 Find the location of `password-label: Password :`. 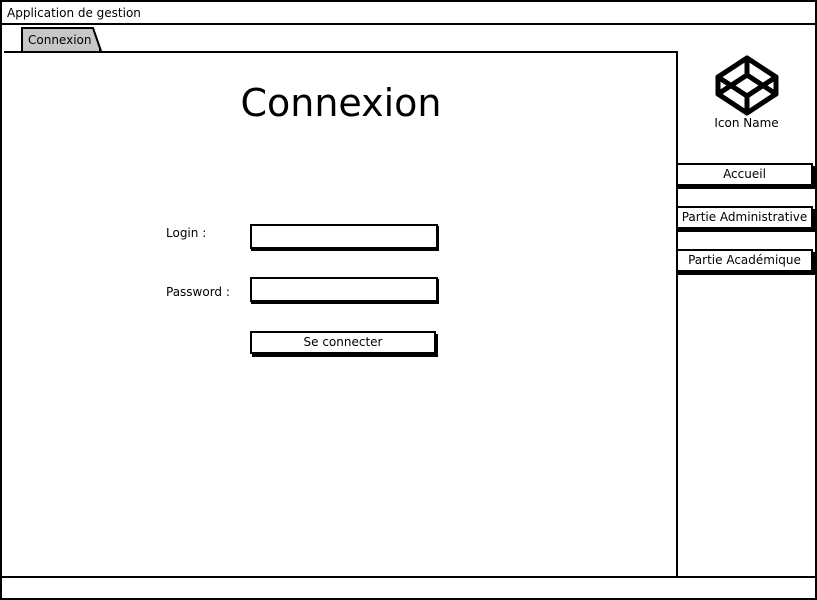

password-label: Password : is located at coordinates (198, 292).